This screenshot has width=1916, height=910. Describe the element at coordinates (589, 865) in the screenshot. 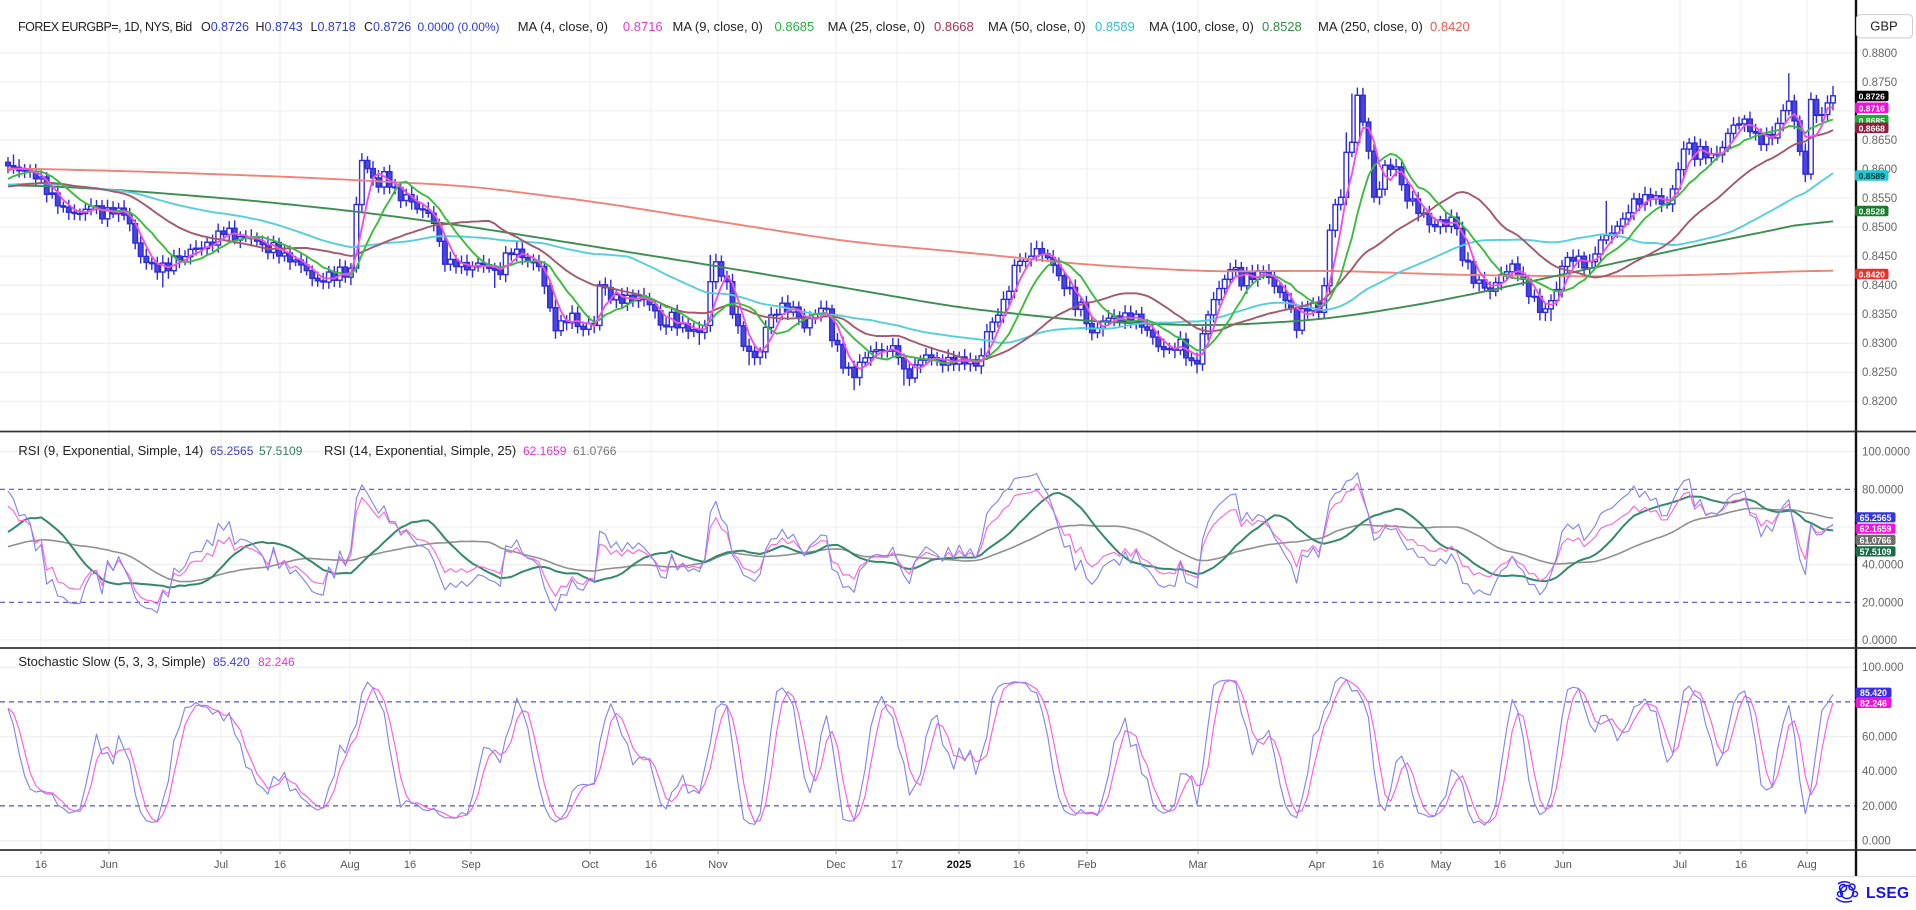

I see `svg-text: Oct` at that location.